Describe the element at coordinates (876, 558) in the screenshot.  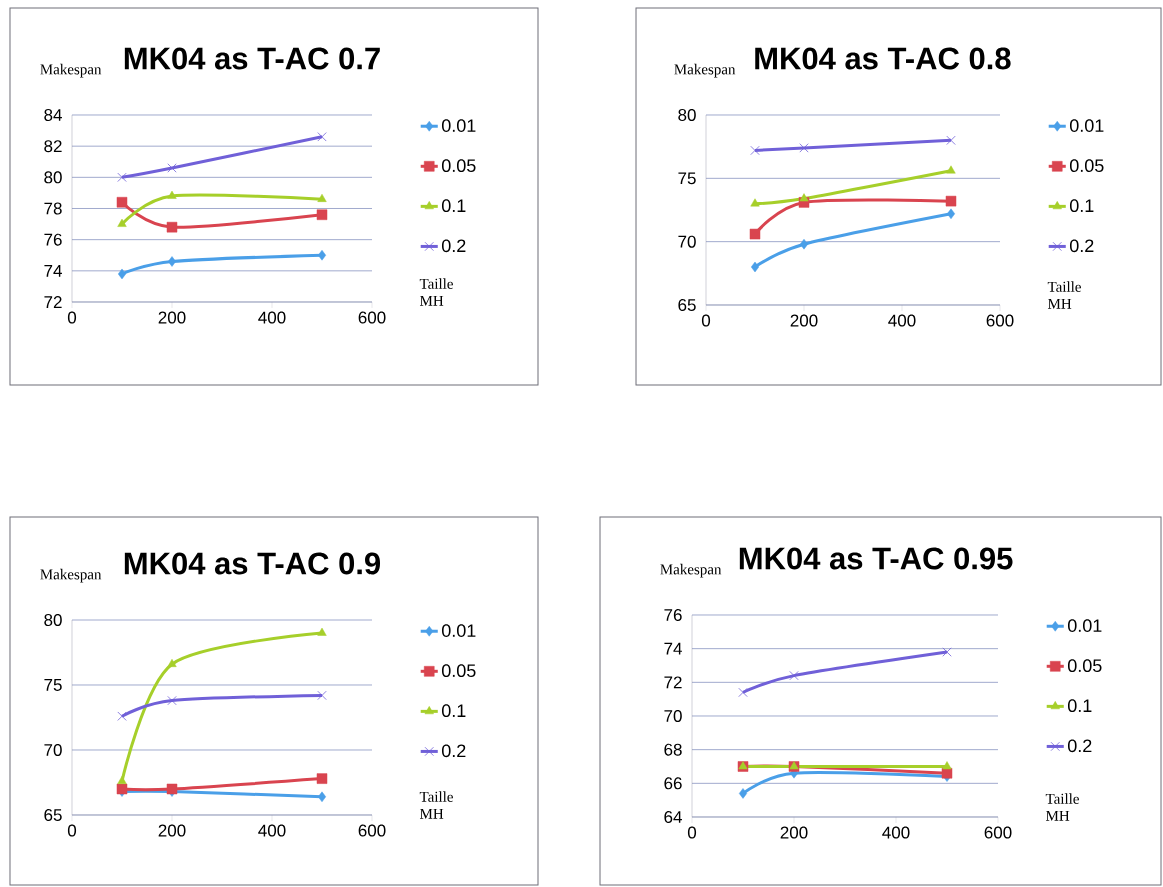
I see `chart-title: MK04 as T-AC 0.95` at that location.